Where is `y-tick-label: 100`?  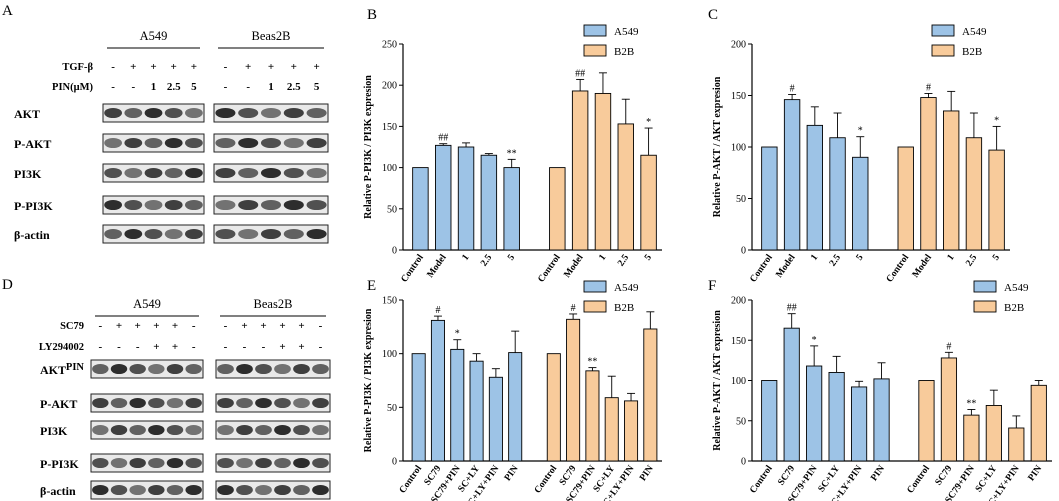 y-tick-label: 100 is located at coordinates (738, 381).